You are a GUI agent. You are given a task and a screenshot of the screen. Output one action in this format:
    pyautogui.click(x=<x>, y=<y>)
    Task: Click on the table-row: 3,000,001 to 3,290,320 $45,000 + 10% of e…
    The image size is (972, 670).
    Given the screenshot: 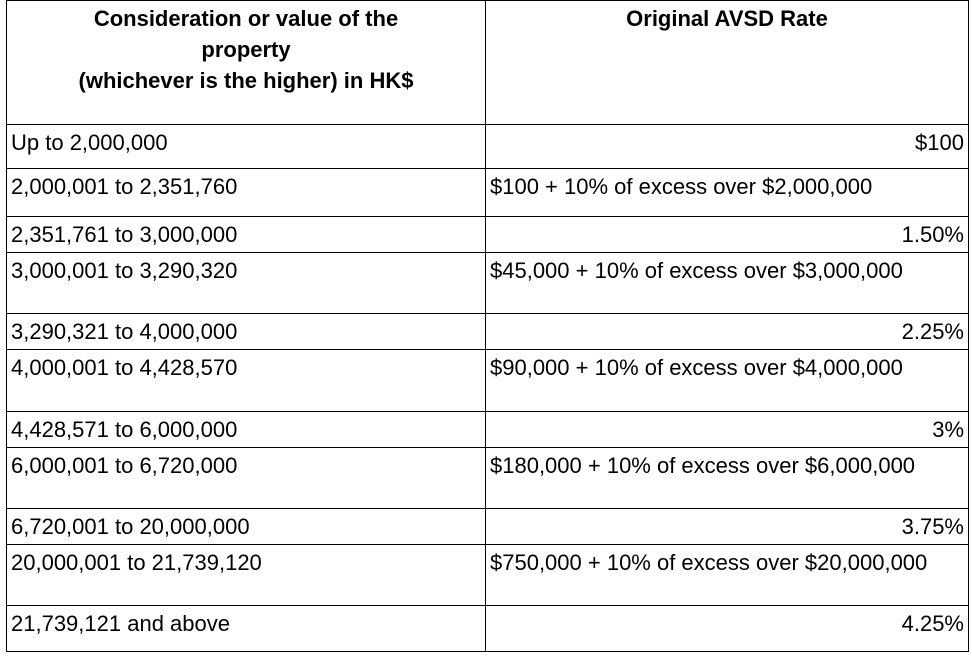 What is the action you would take?
    pyautogui.click(x=487, y=283)
    